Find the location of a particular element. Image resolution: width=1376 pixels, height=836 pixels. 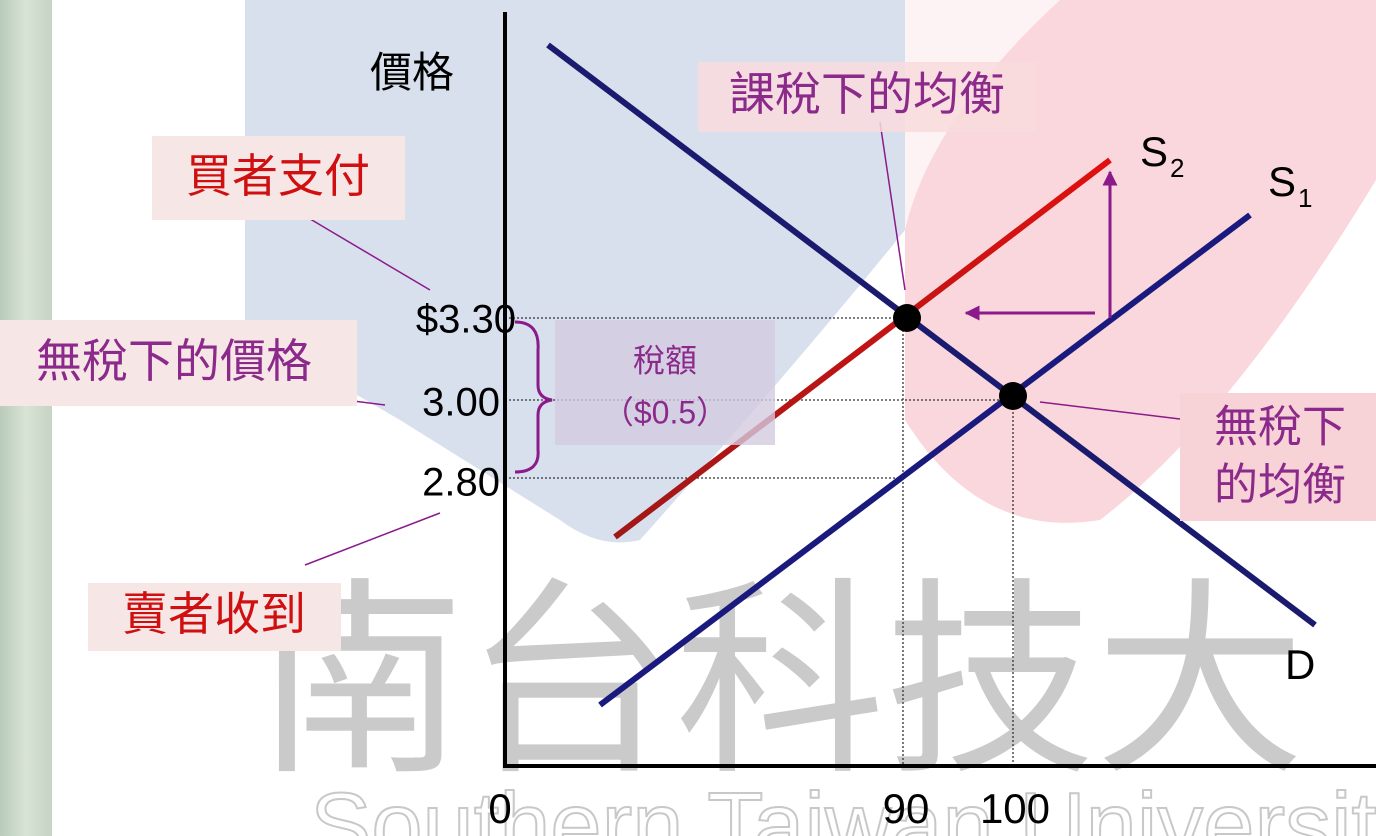

watermark-english: Southern Taiwan University is located at coordinates (843, 805).